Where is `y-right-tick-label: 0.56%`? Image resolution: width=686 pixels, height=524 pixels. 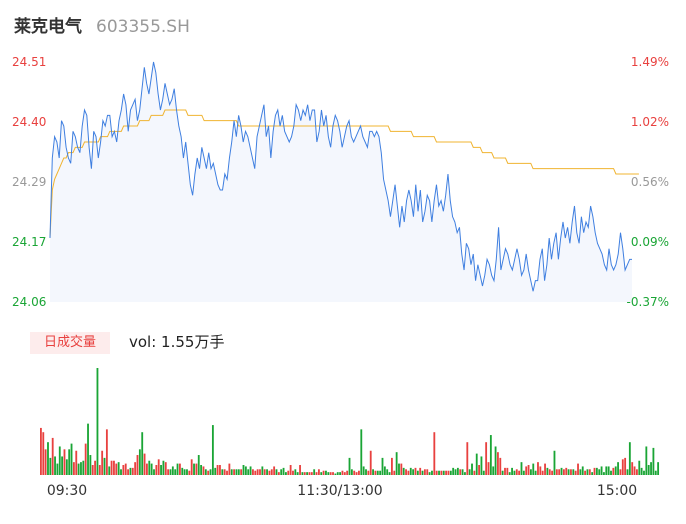
y-right-tick-label: 0.56% is located at coordinates (650, 182).